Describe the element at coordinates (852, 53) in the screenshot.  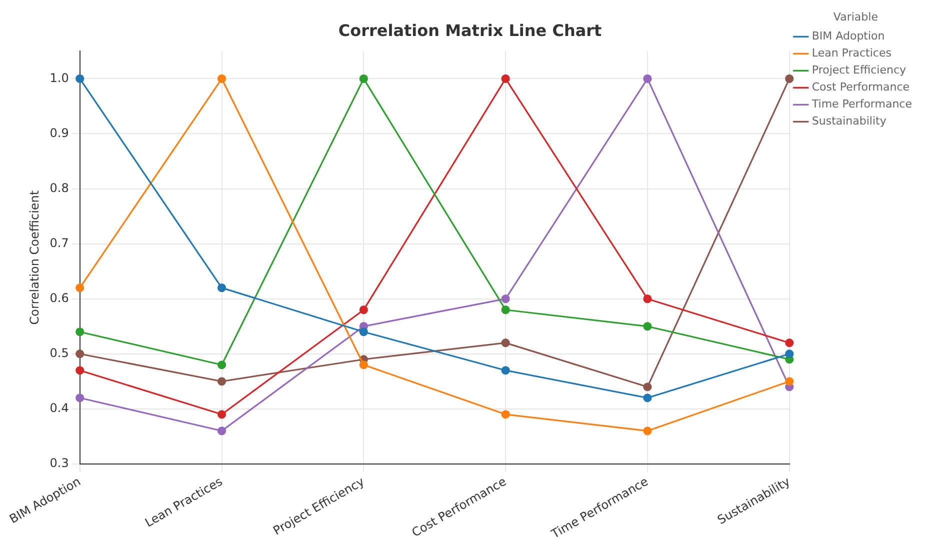
I see `legend-label: Lean Practices` at that location.